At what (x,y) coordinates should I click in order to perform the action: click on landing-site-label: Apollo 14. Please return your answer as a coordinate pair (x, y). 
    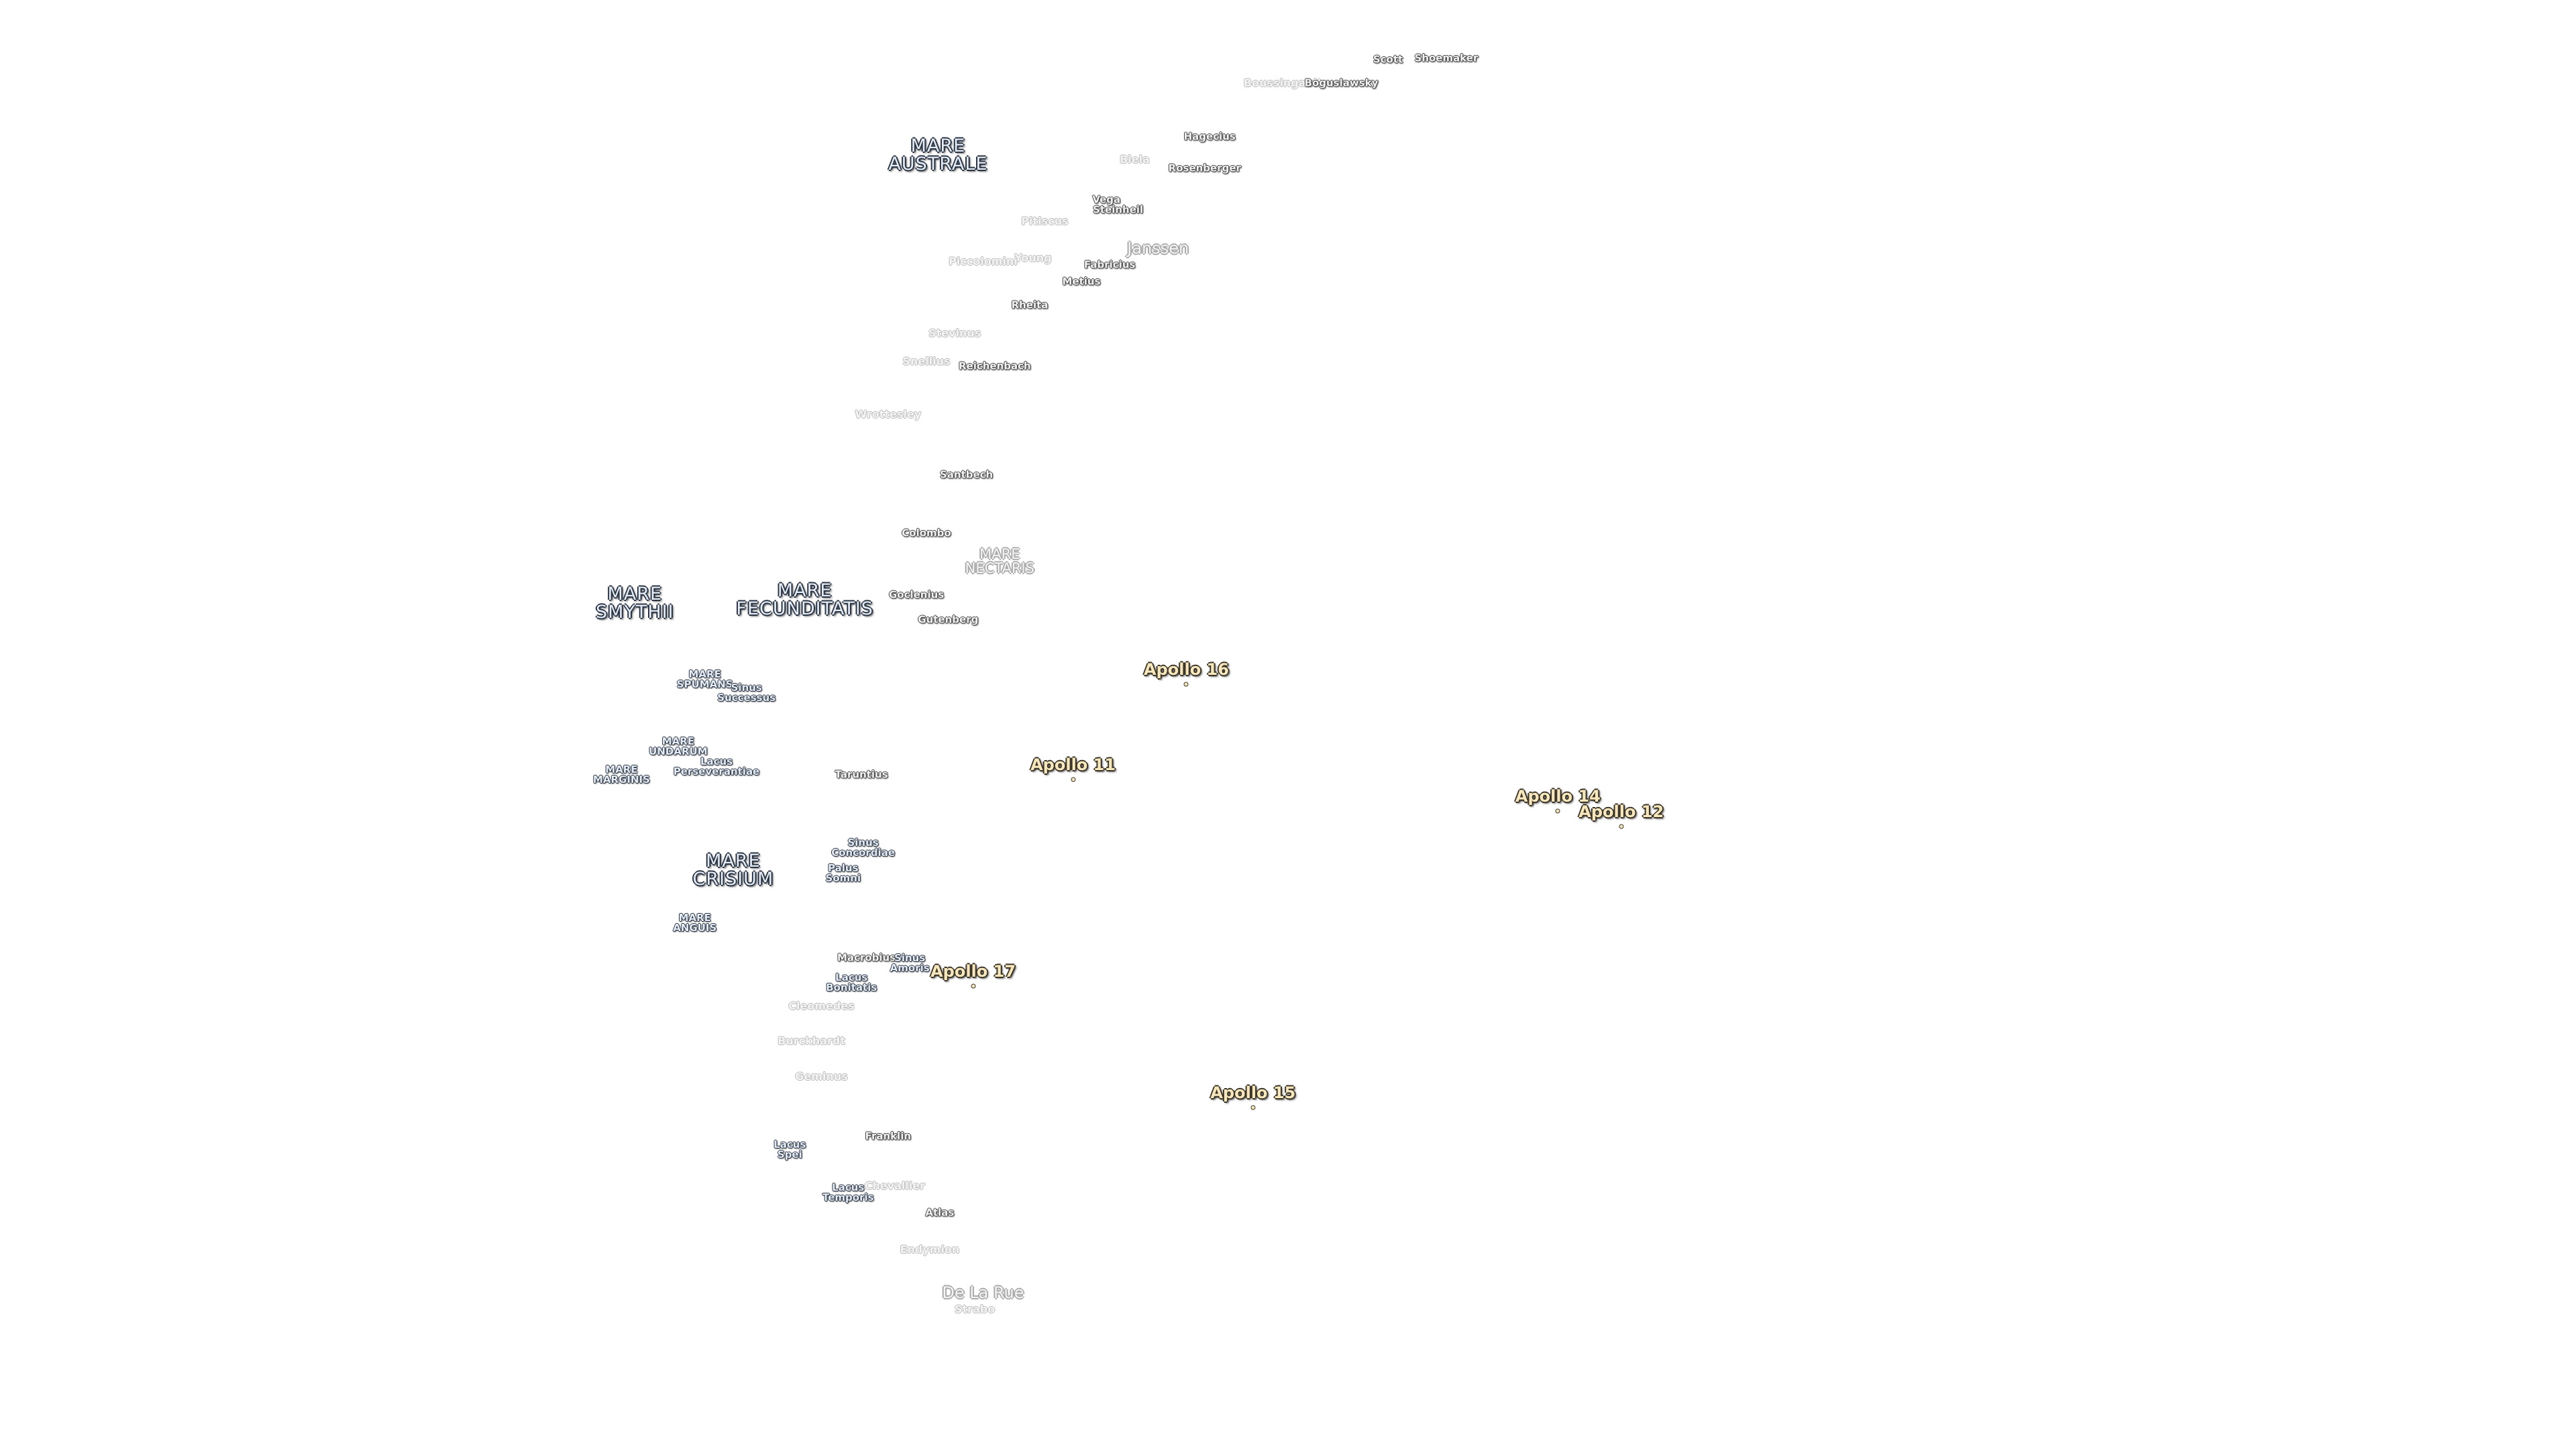
    Looking at the image, I should click on (1558, 796).